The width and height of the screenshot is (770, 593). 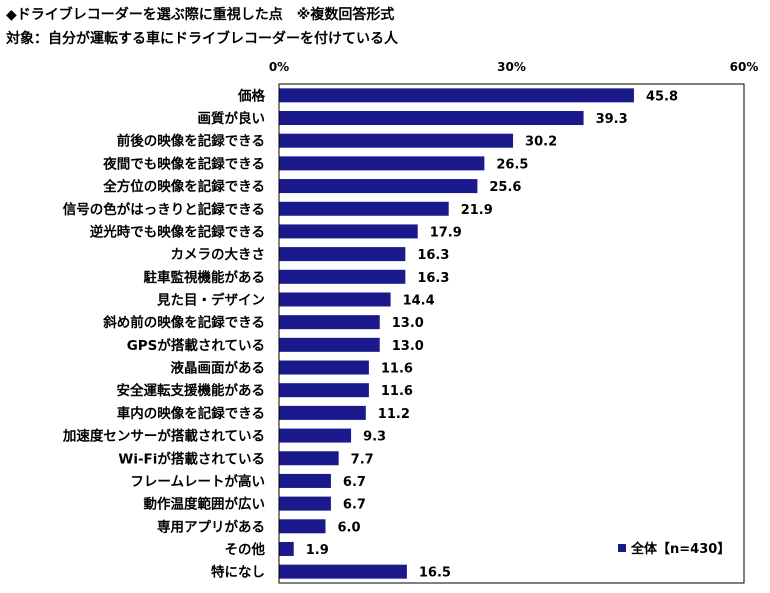 What do you see at coordinates (374, 437) in the screenshot?
I see `value-label: 9.3` at bounding box center [374, 437].